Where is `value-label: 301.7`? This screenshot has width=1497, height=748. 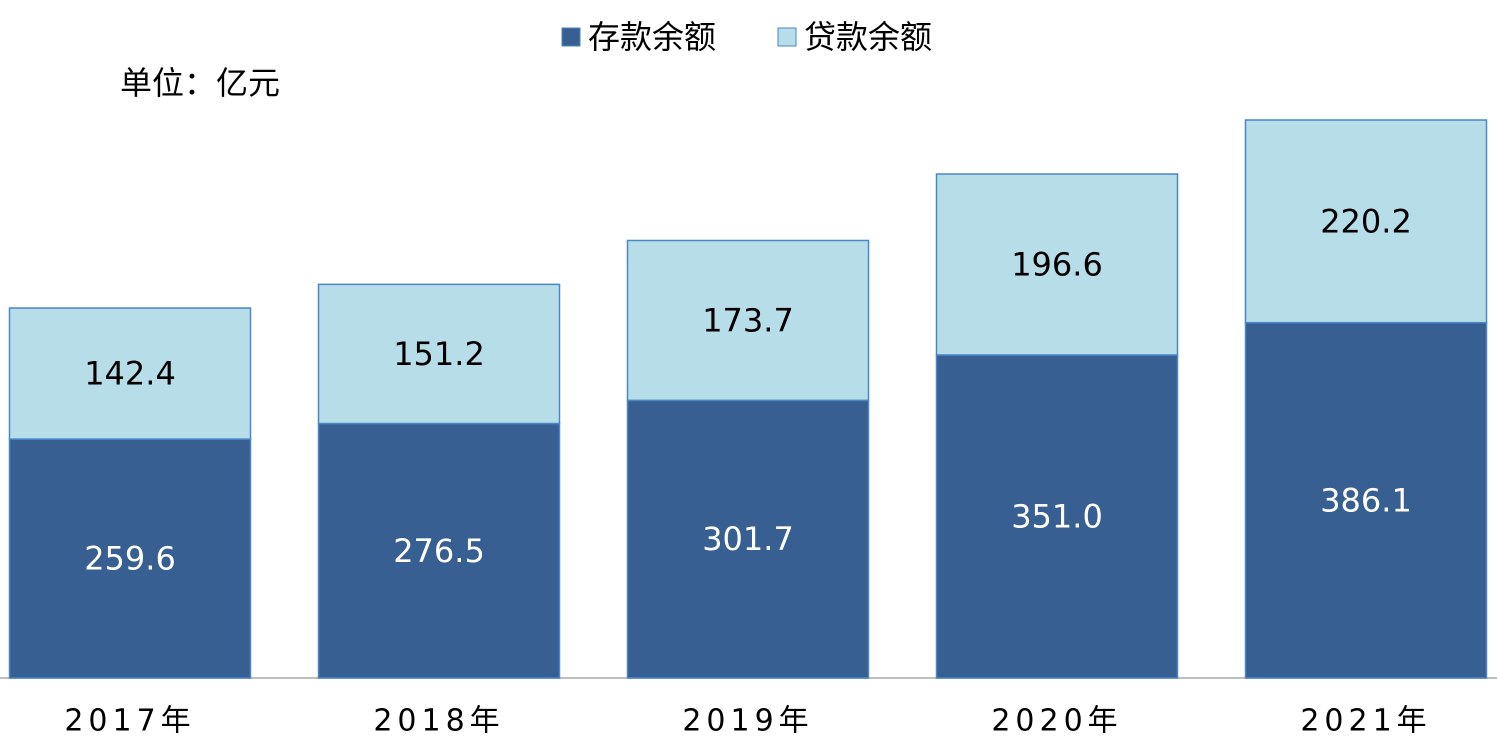 value-label: 301.7 is located at coordinates (748, 539).